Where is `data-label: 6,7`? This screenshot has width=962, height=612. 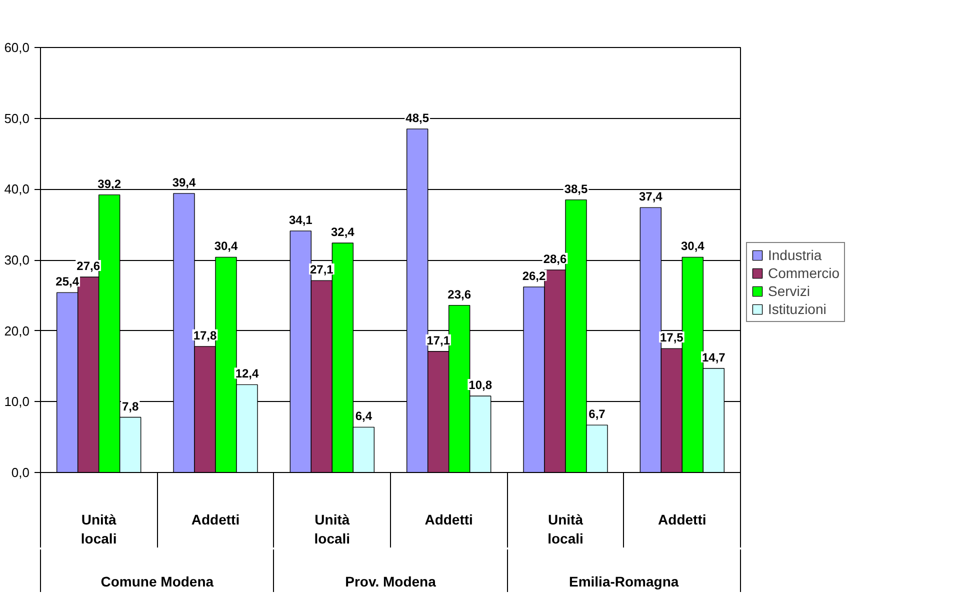
data-label: 6,7 is located at coordinates (597, 414).